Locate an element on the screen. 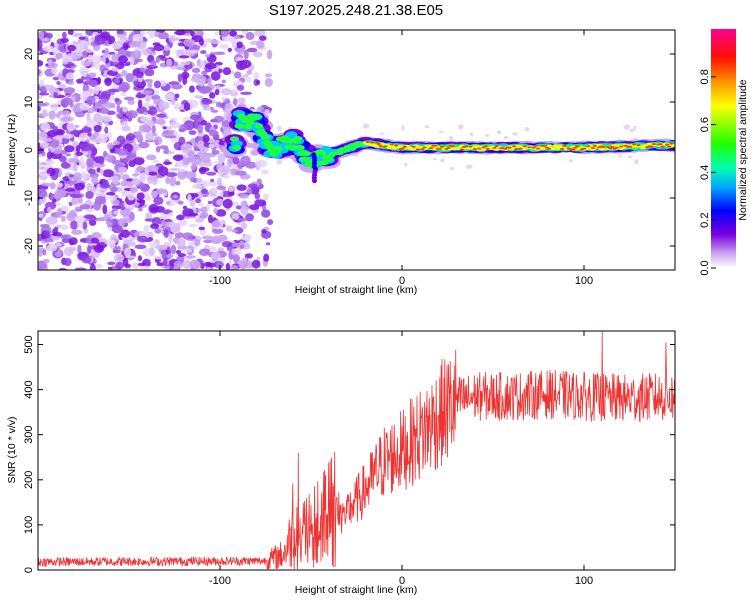 Image resolution: width=750 pixels, height=600 pixels. spectrogram-y-label: Frequency (Hz) is located at coordinates (12, 150).